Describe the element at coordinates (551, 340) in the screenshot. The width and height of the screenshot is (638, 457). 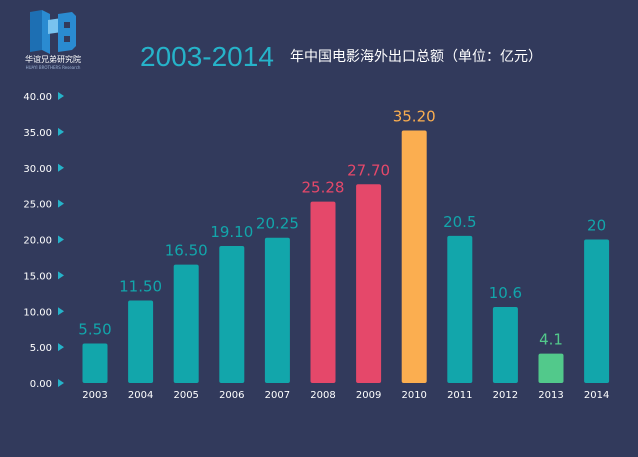
I see `data-label: 4.1` at that location.